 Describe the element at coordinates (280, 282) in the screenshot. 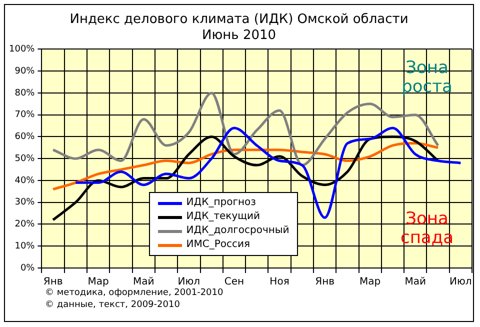

I see `x-tick-label: Ноя` at that location.